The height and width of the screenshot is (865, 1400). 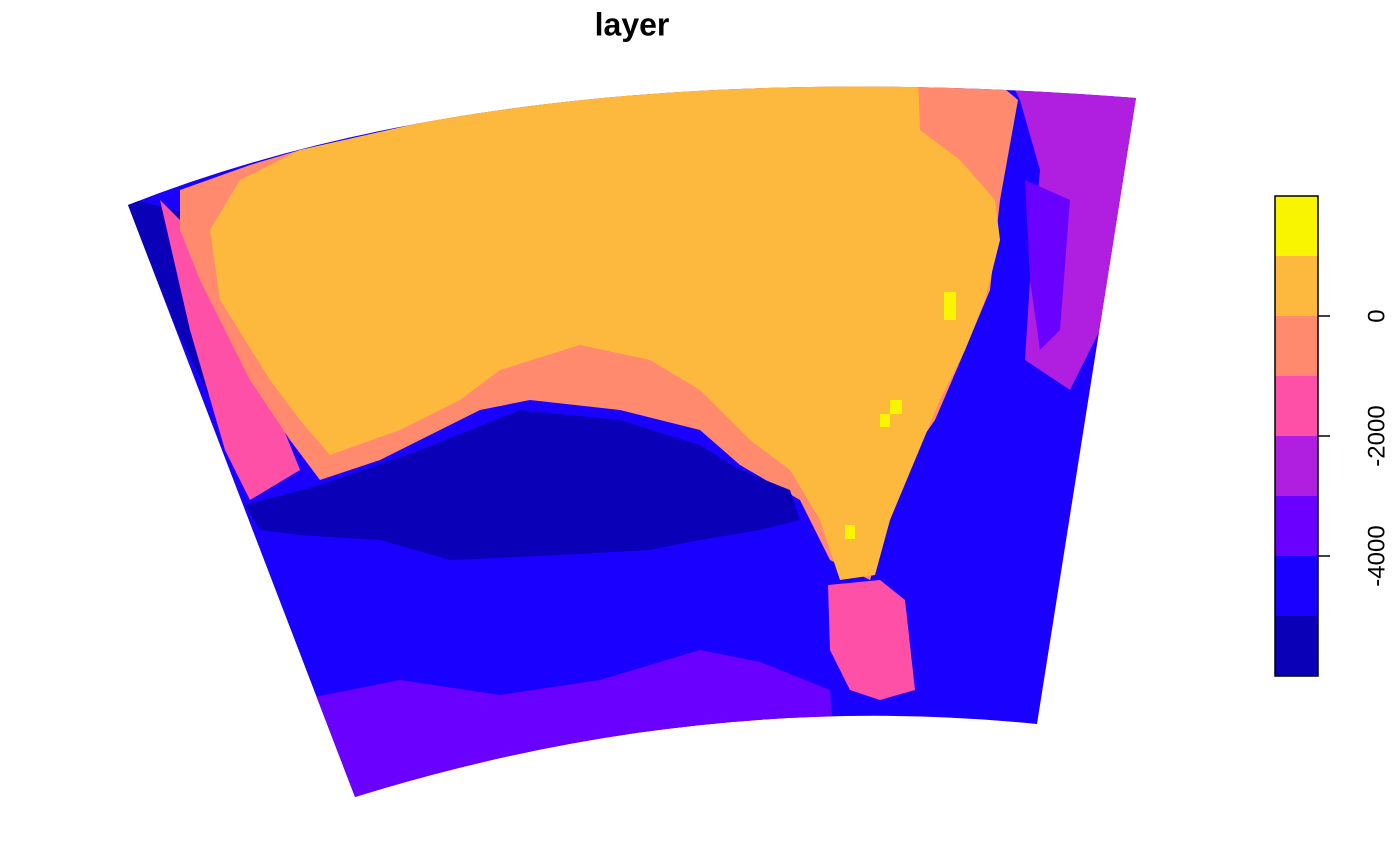 I want to click on legend-tick-label: -2000, so click(x=1376, y=435).